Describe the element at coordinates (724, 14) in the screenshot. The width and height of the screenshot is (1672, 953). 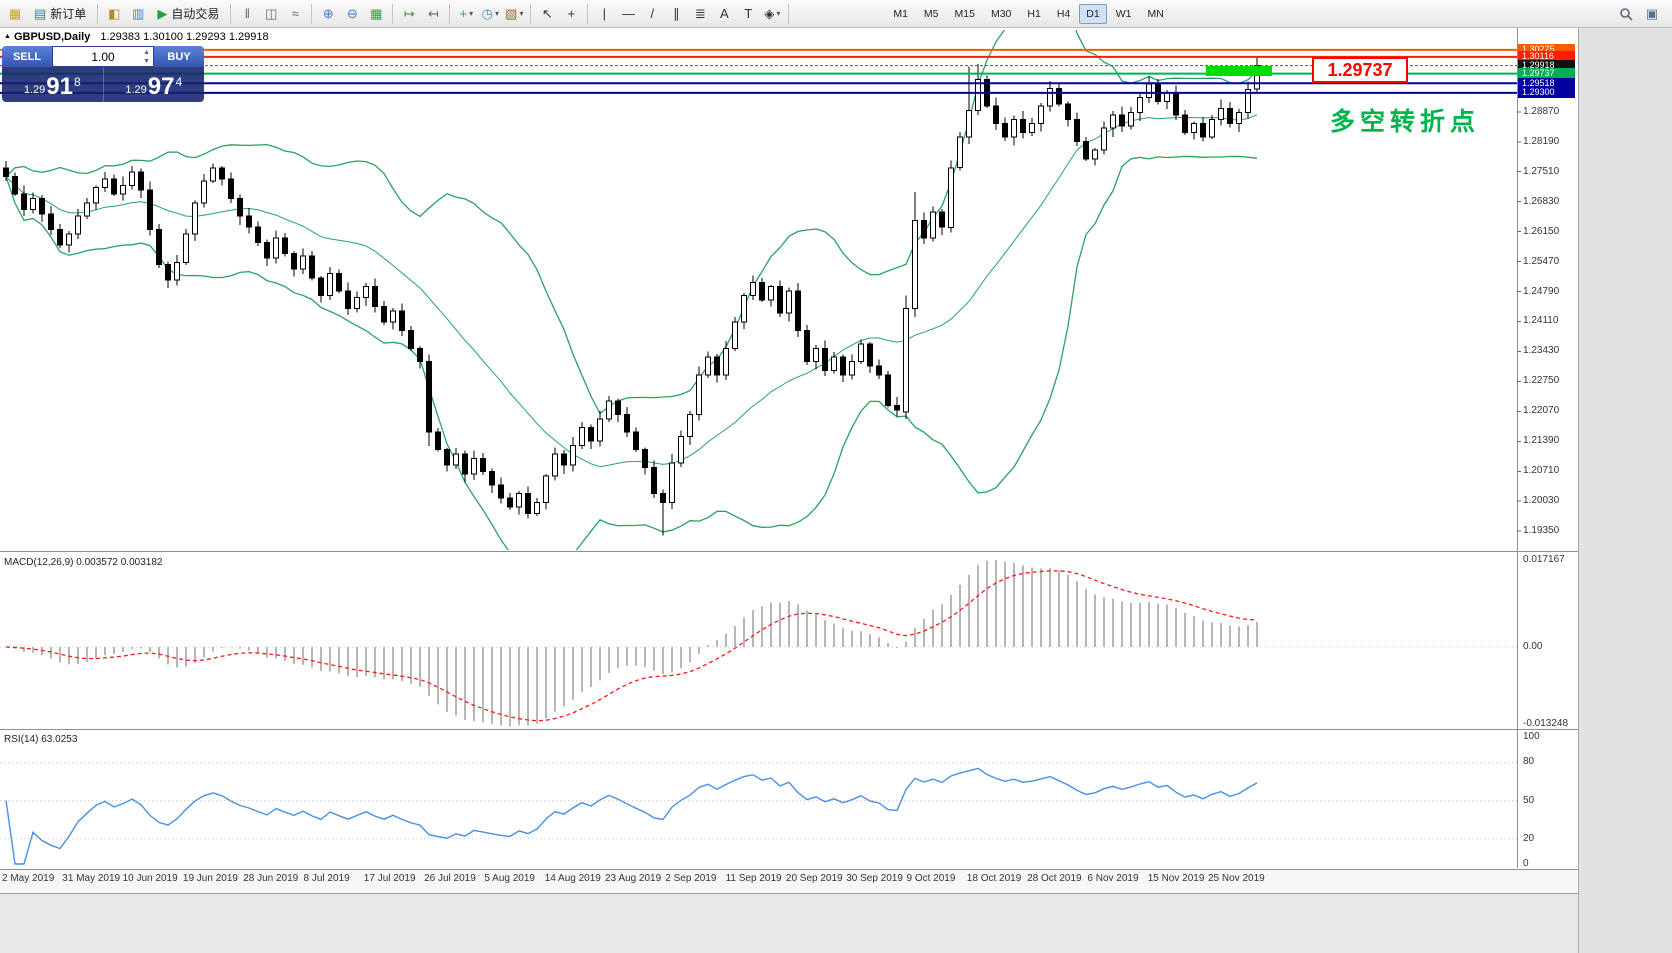
I see `text-icon: A` at that location.